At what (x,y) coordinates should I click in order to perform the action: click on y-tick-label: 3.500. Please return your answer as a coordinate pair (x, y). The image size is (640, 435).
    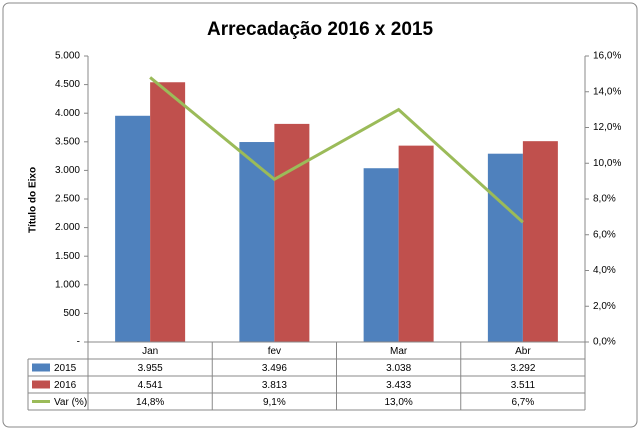
    Looking at the image, I should click on (67, 141).